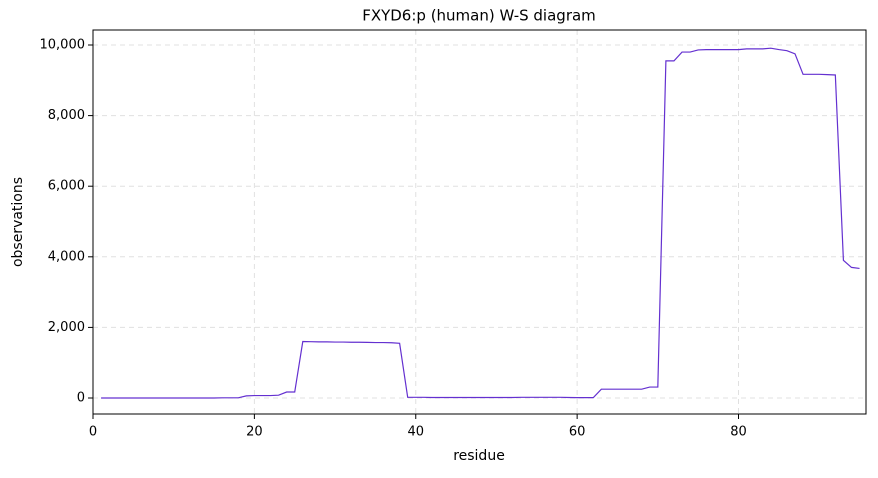 The image size is (878, 478). I want to click on y-tick-label: 0, so click(81, 398).